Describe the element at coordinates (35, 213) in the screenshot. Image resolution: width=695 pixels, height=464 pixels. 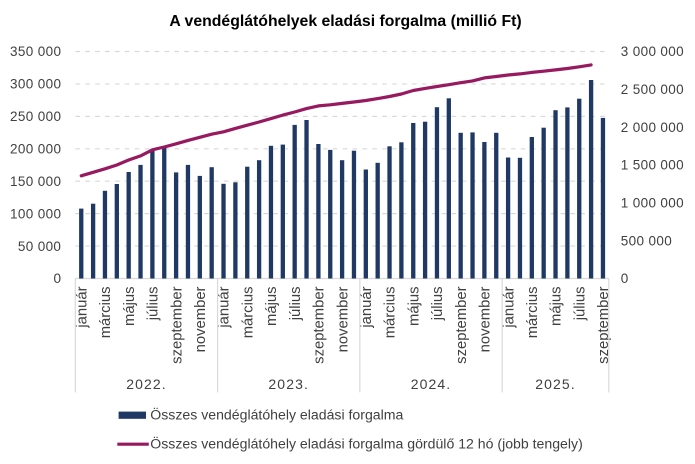
I see `svg-text: 100 000` at that location.